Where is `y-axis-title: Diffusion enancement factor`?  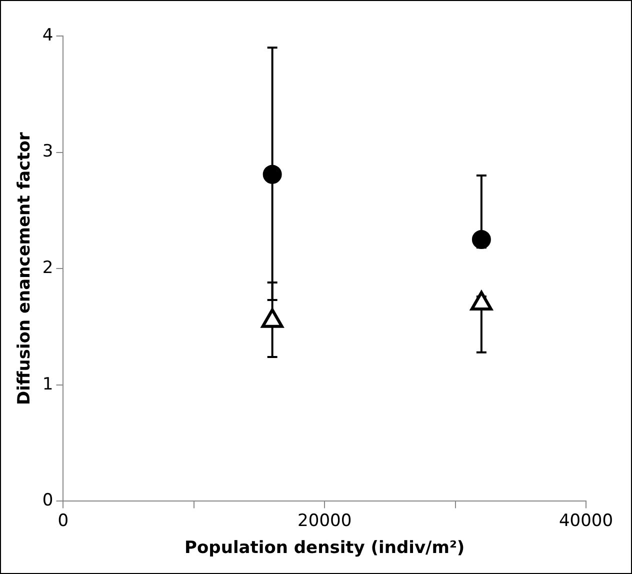
y-axis-title: Diffusion enancement factor is located at coordinates (24, 268).